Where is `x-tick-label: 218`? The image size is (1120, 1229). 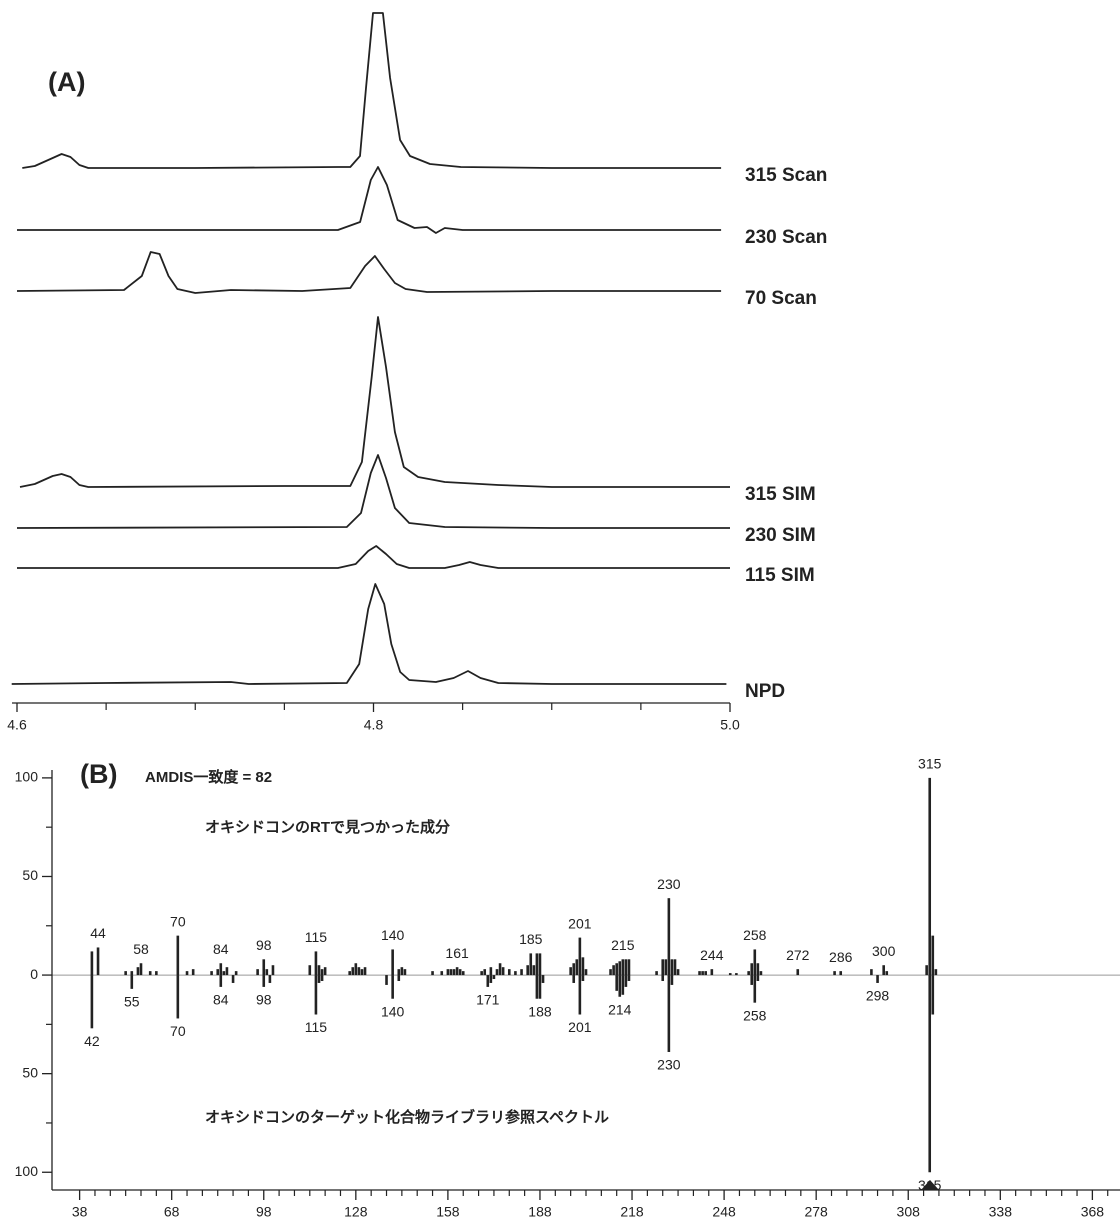 x-tick-label: 218 is located at coordinates (632, 1212).